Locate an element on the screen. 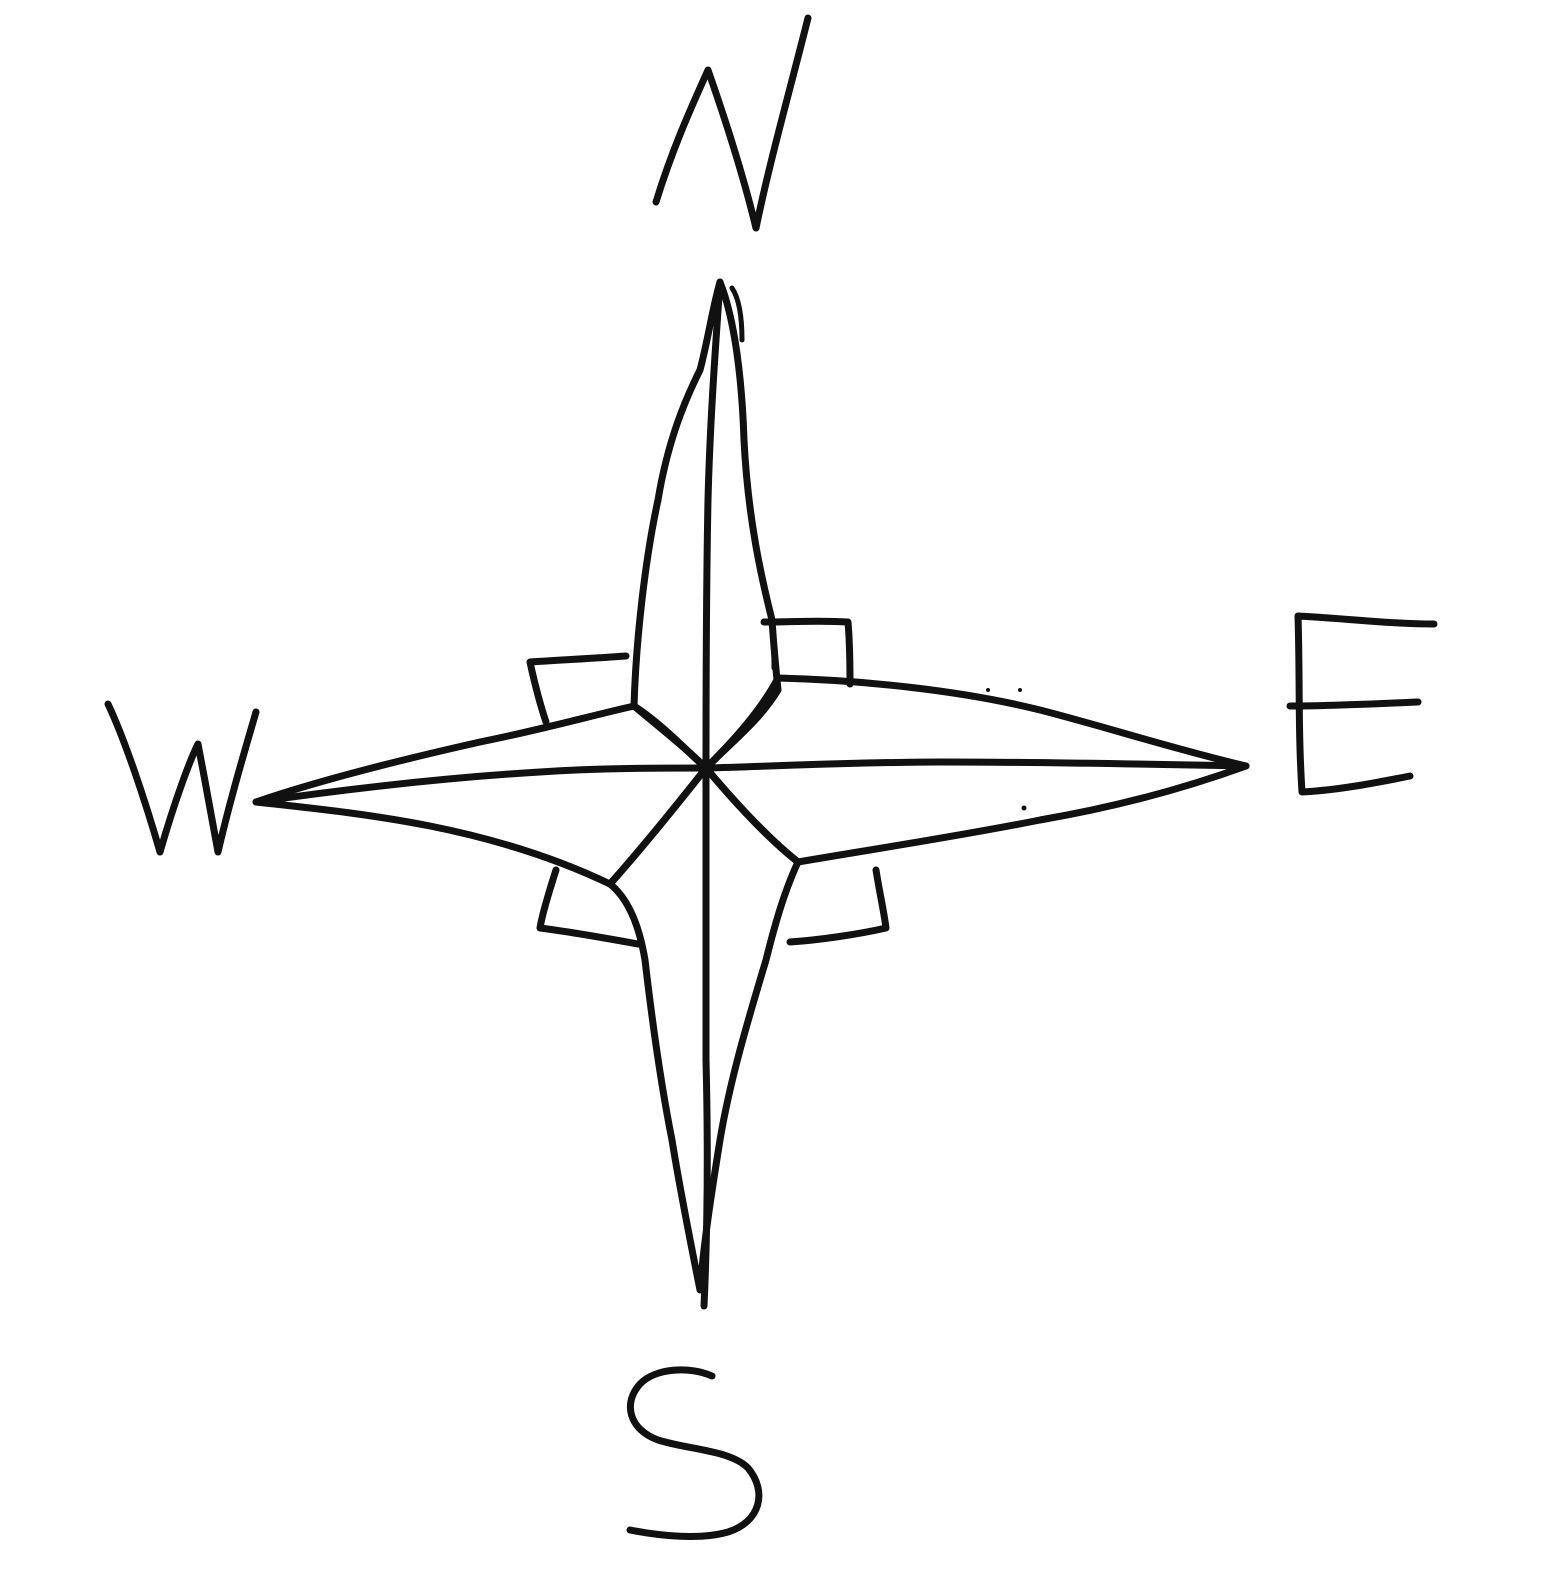 This screenshot has width=1561, height=1580. east-letter: E is located at coordinates (1362, 704).